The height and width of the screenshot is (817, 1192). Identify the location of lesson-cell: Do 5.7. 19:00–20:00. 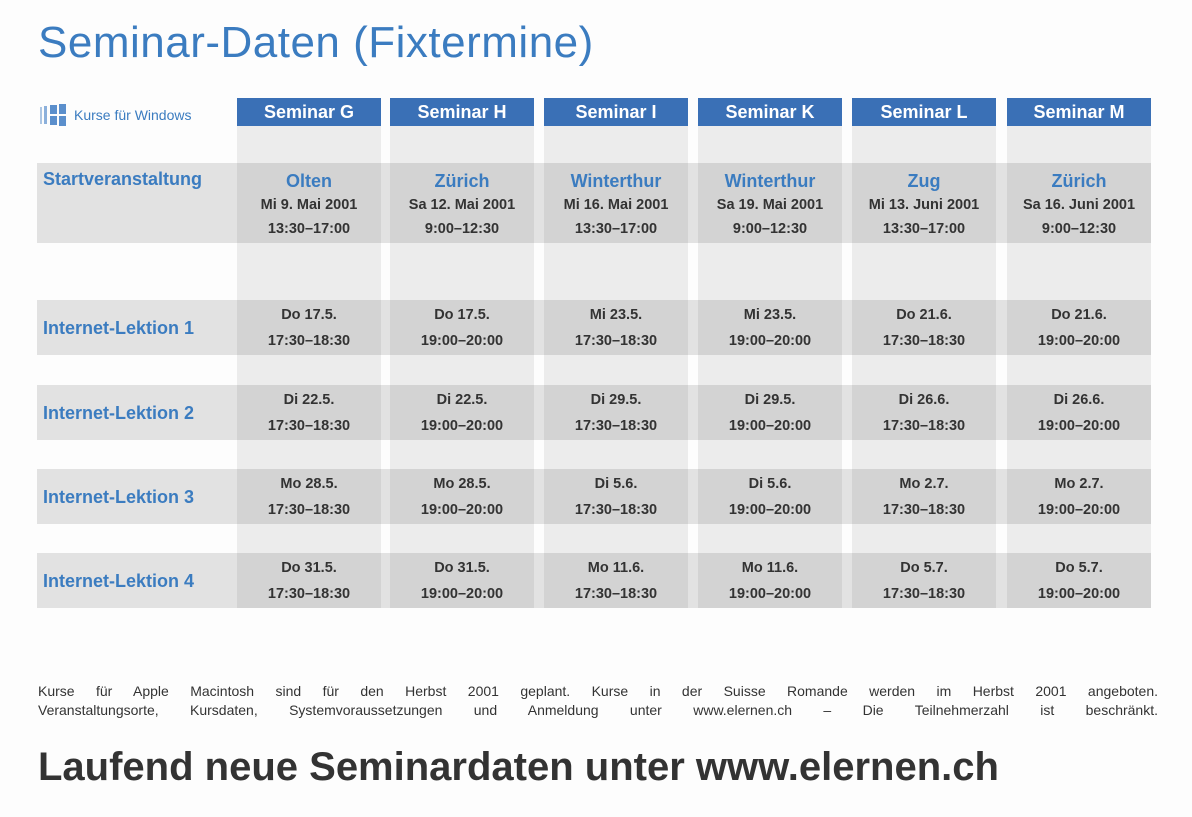
(1079, 580).